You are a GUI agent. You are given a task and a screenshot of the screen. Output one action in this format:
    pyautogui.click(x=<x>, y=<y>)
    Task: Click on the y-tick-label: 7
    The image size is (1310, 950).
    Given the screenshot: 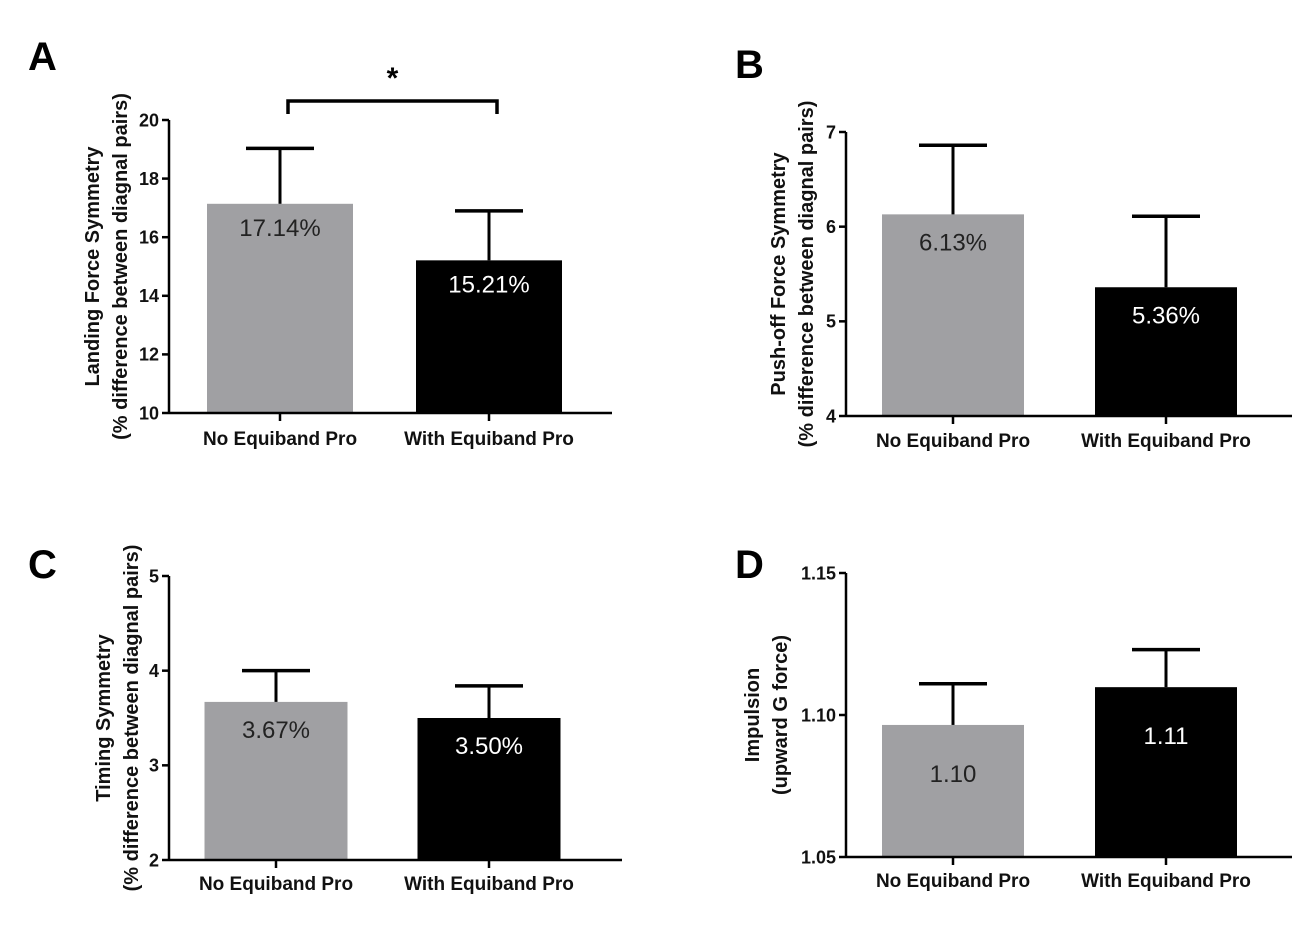 What is the action you would take?
    pyautogui.click(x=831, y=132)
    